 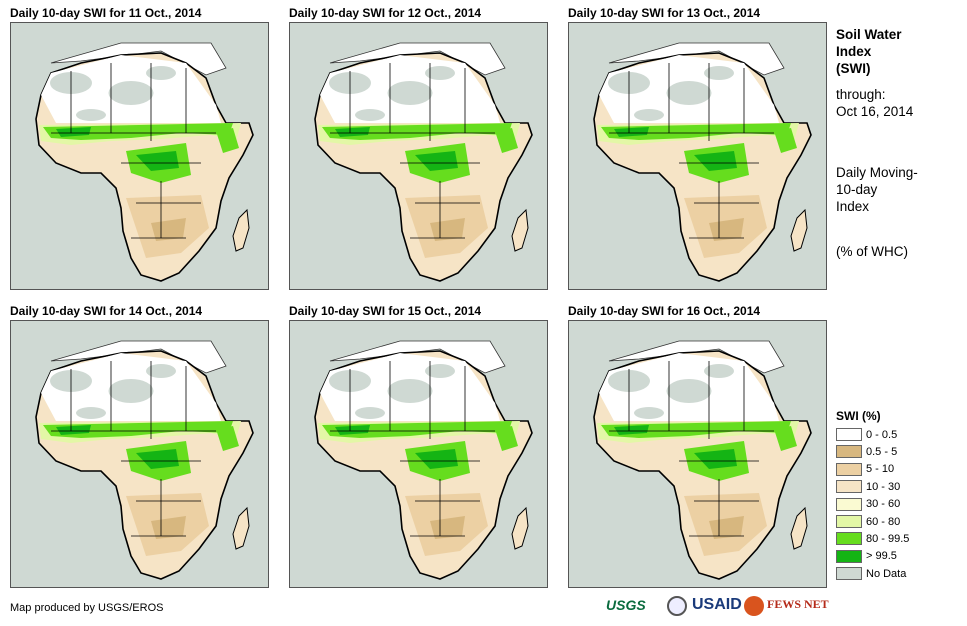 I want to click on index-description-line-2: 10-day, so click(x=857, y=189).